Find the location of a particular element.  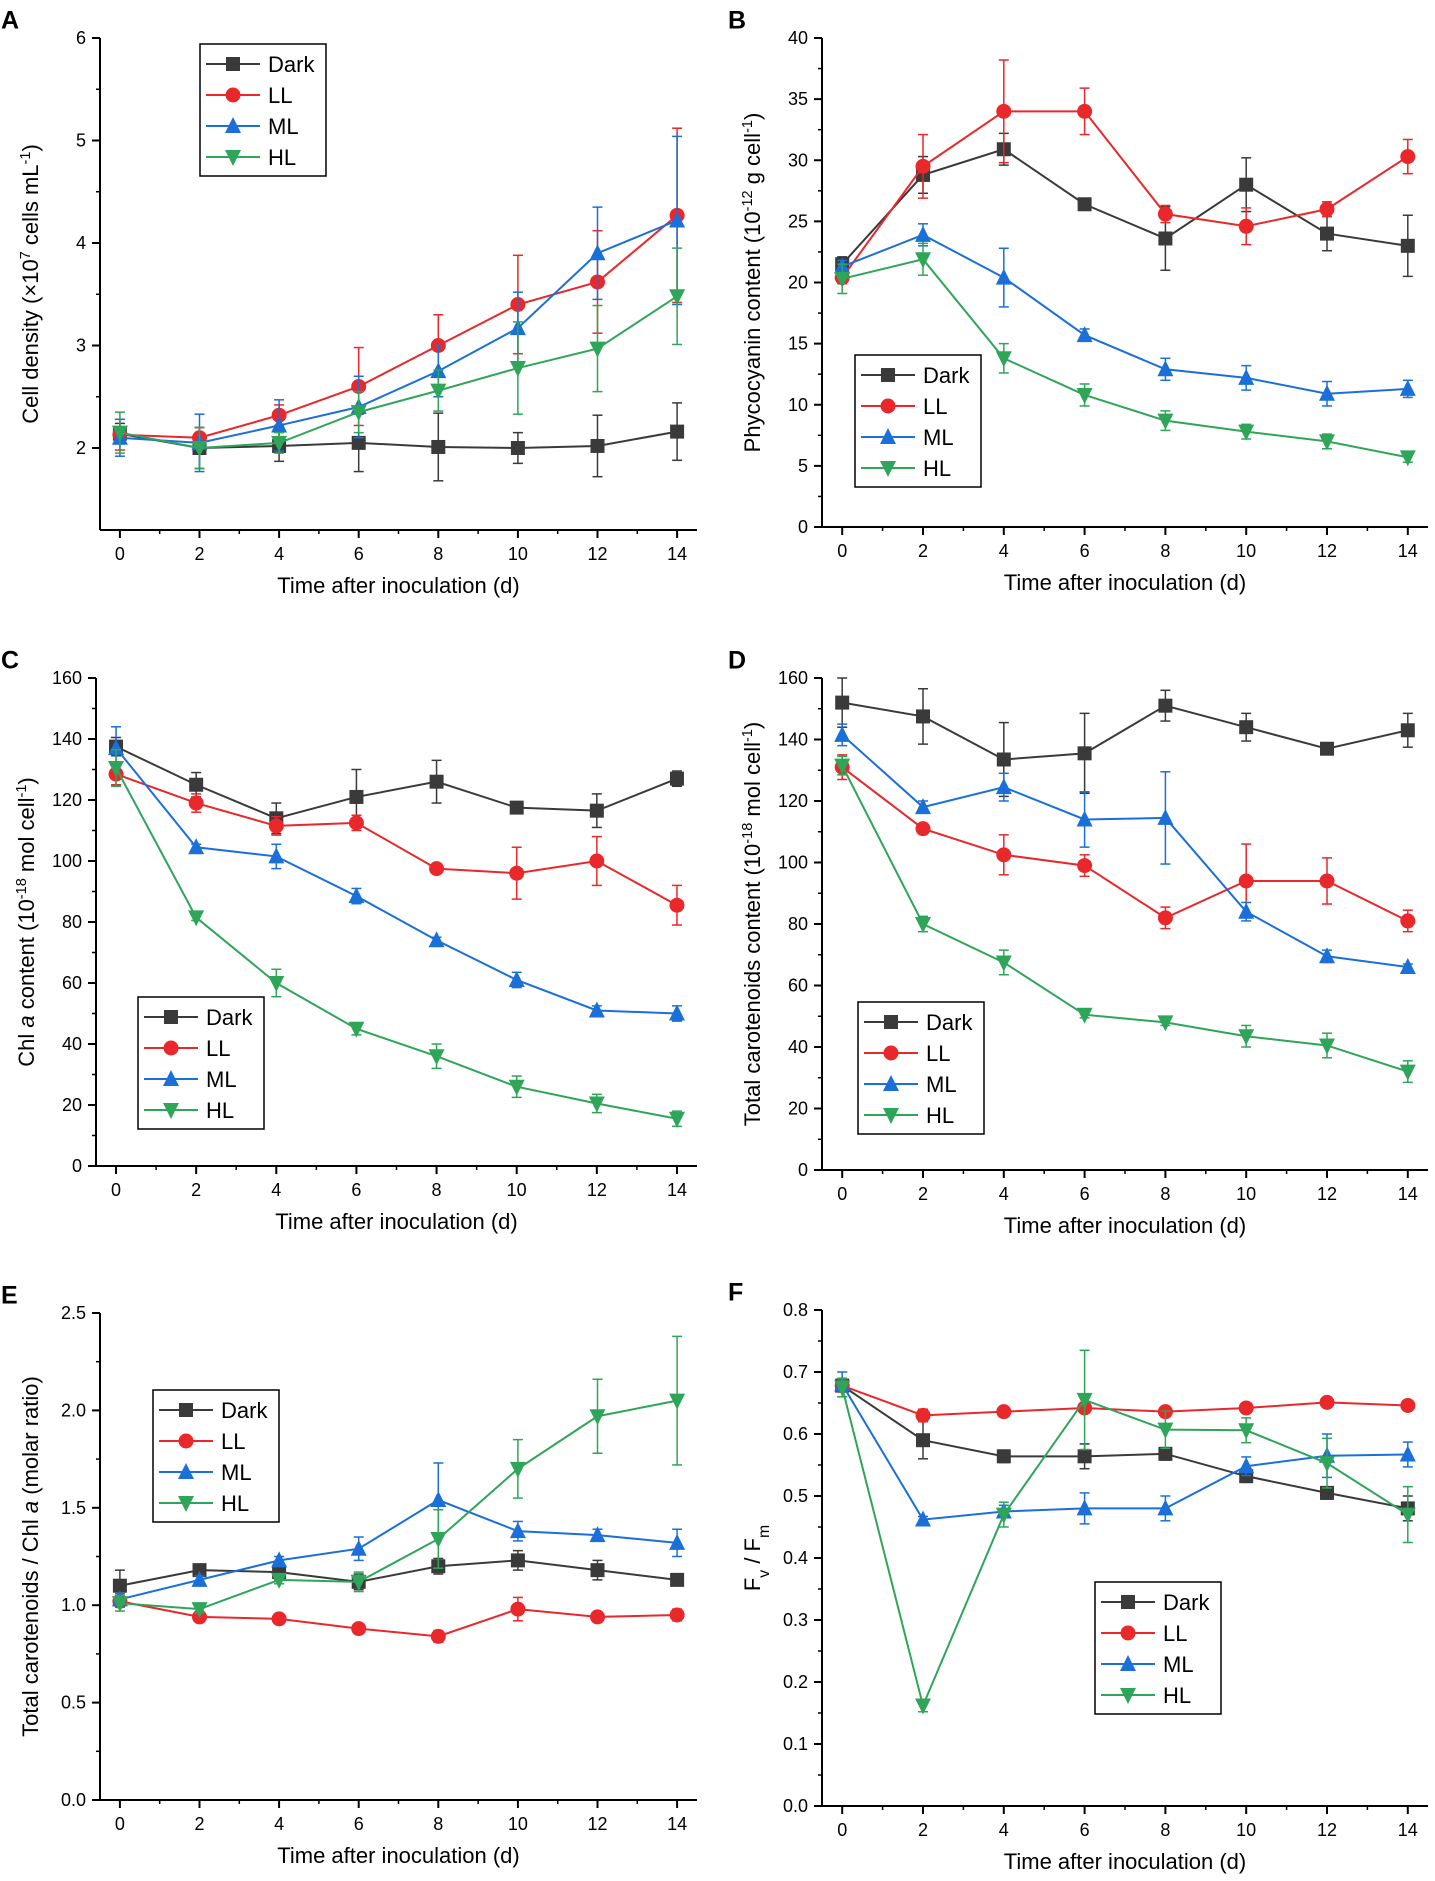

x-tick-label: 0 is located at coordinates (120, 1824).